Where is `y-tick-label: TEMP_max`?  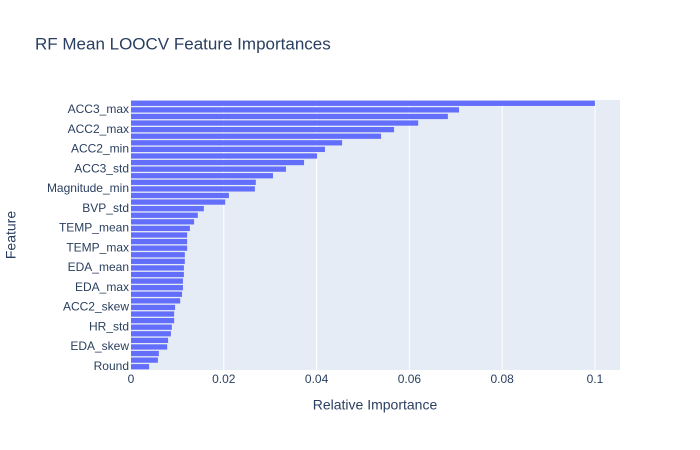
y-tick-label: TEMP_max is located at coordinates (97, 247).